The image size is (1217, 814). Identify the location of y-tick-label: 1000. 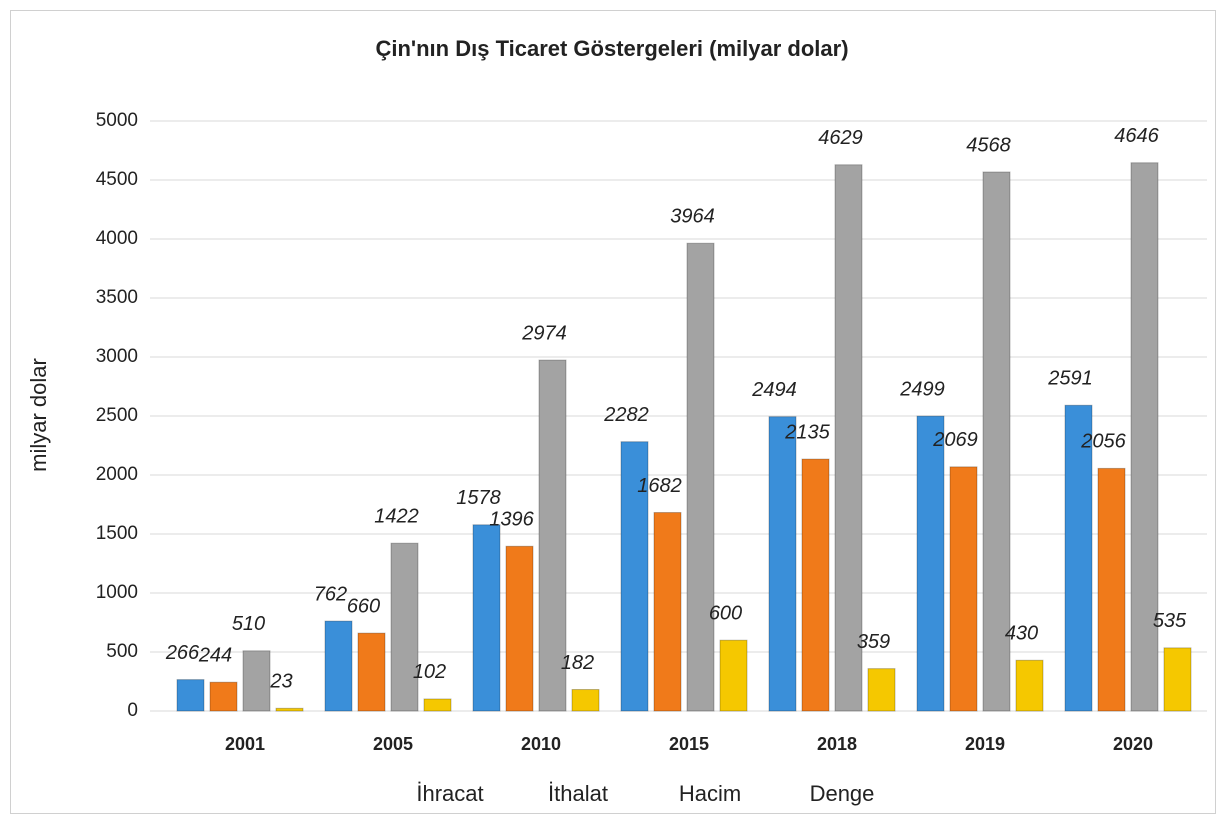
(117, 592).